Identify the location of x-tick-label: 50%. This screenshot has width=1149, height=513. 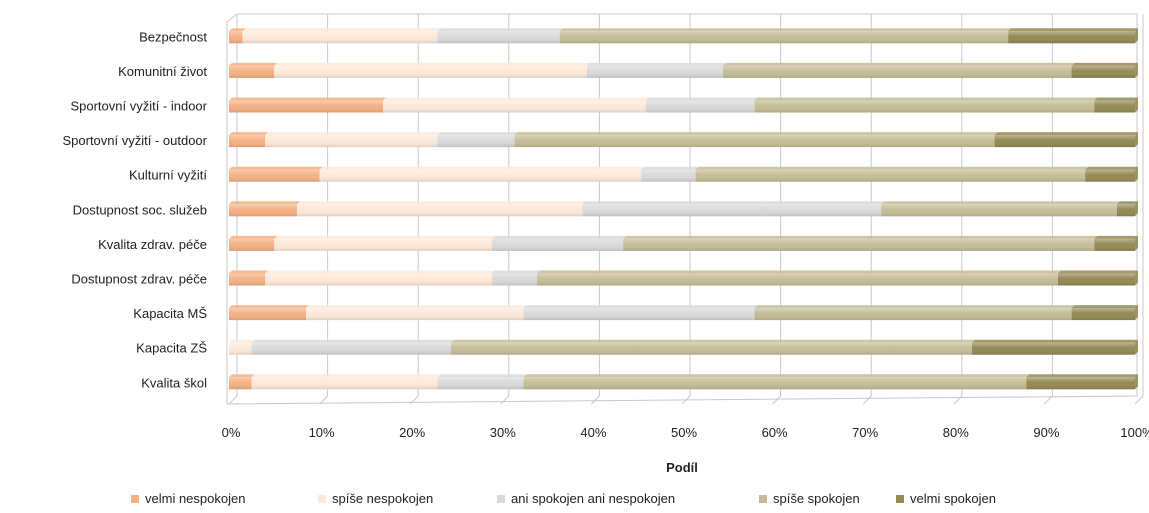
(684, 432).